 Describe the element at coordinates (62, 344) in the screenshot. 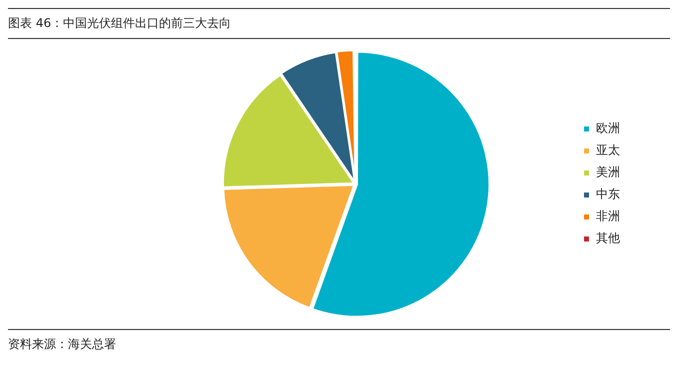

I see `text: 资料来源：海关总署` at that location.